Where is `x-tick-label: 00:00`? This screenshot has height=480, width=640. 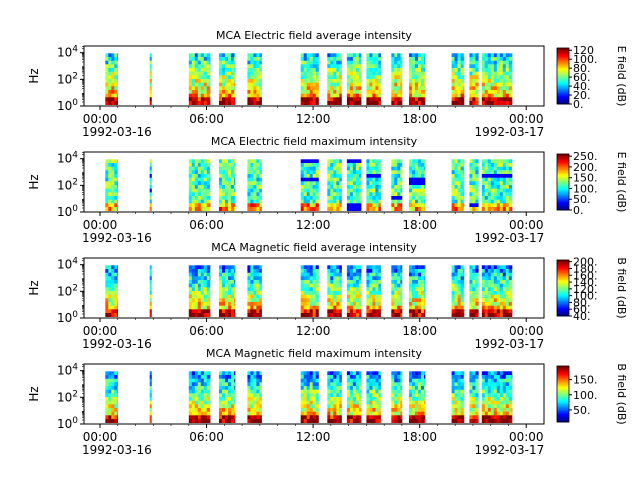 x-tick-label: 00:00 is located at coordinates (100, 331).